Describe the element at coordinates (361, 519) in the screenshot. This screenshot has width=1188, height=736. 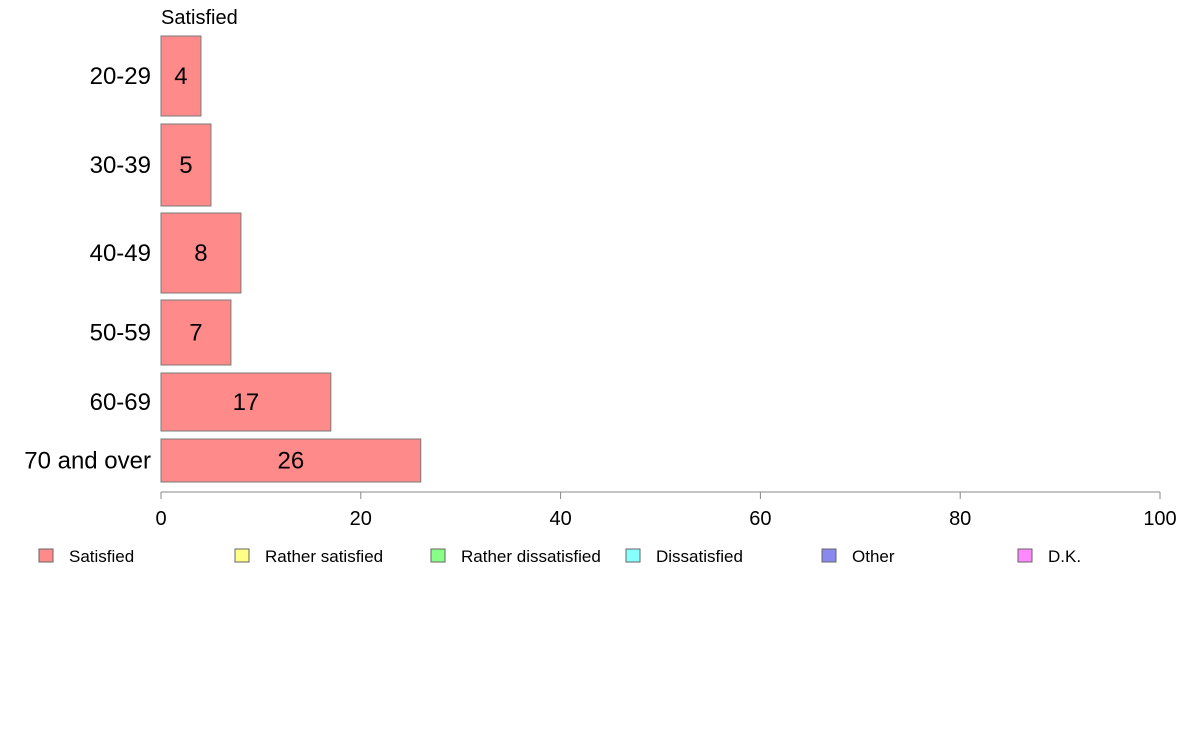
I see `x-tick-label: 20` at that location.